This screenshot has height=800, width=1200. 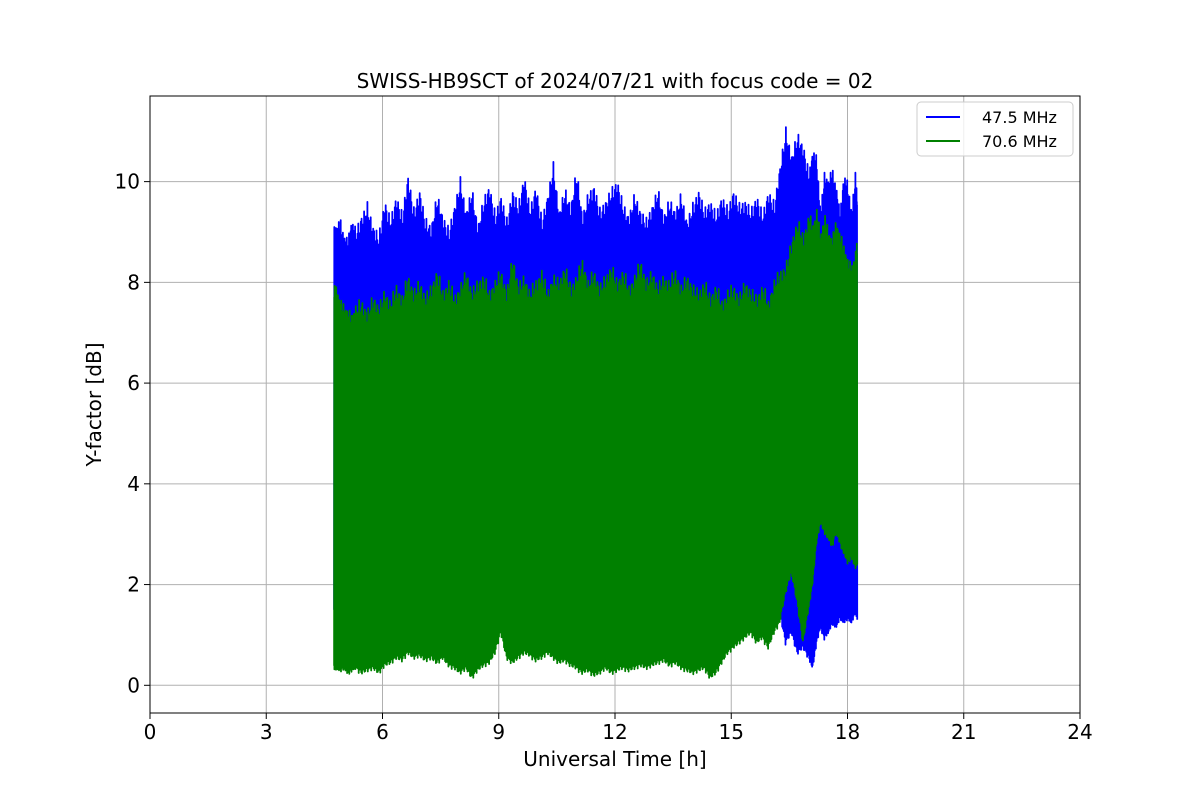 I want to click on legend-label-70-6-mhz: 70.6 MHz, so click(x=1019, y=141).